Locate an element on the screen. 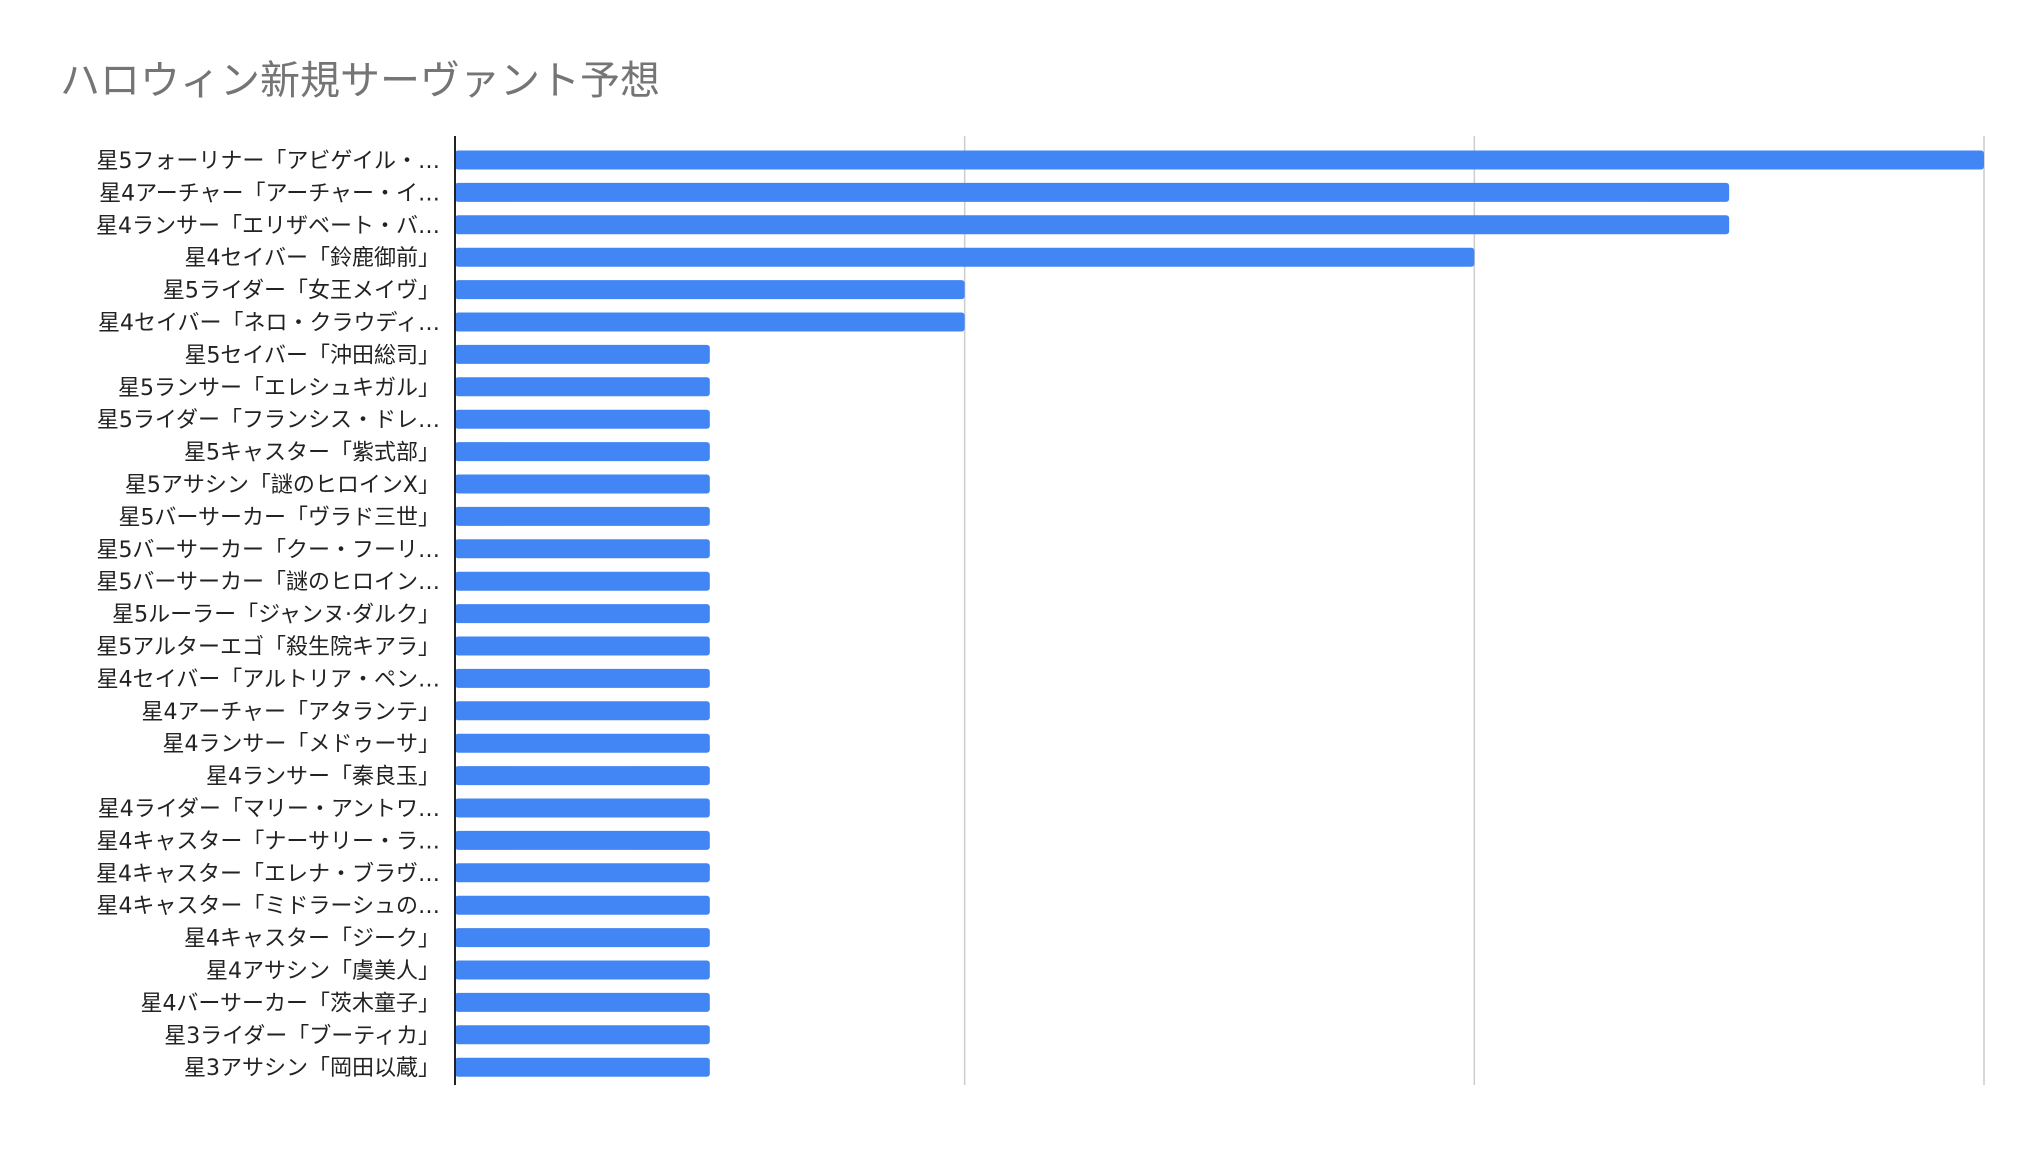 The width and height of the screenshot is (2032, 1174). category-label: 星3ライダー「ブーティカ」 is located at coordinates (302, 1036).